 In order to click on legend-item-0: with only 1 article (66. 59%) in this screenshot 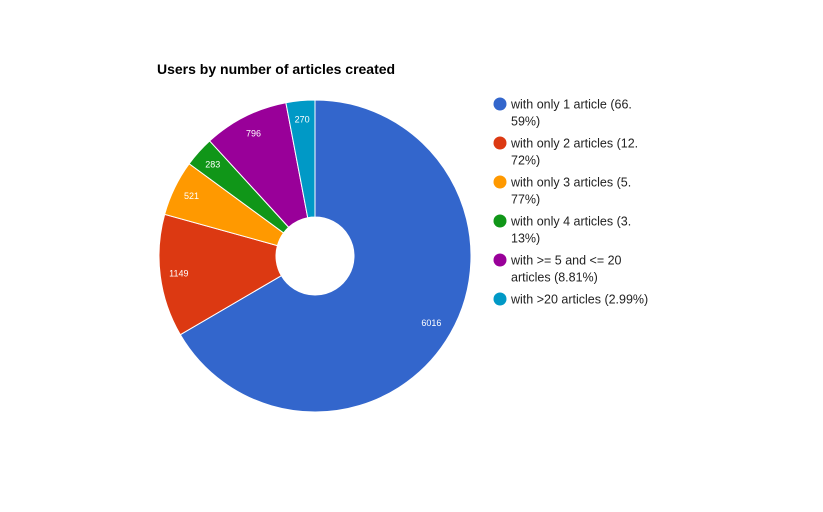, I will do `click(562, 113)`.